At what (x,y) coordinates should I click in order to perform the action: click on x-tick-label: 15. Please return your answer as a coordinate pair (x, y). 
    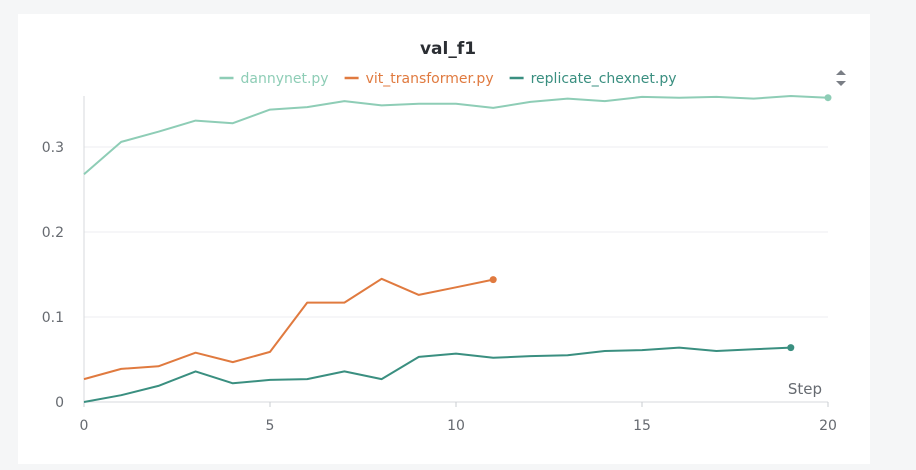
    Looking at the image, I should click on (642, 426).